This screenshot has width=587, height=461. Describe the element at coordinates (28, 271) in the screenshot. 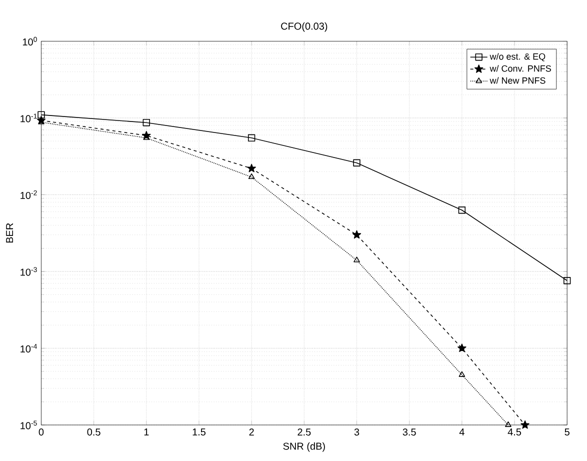

I see `y-tick-label: 10$^{-3}$` at that location.